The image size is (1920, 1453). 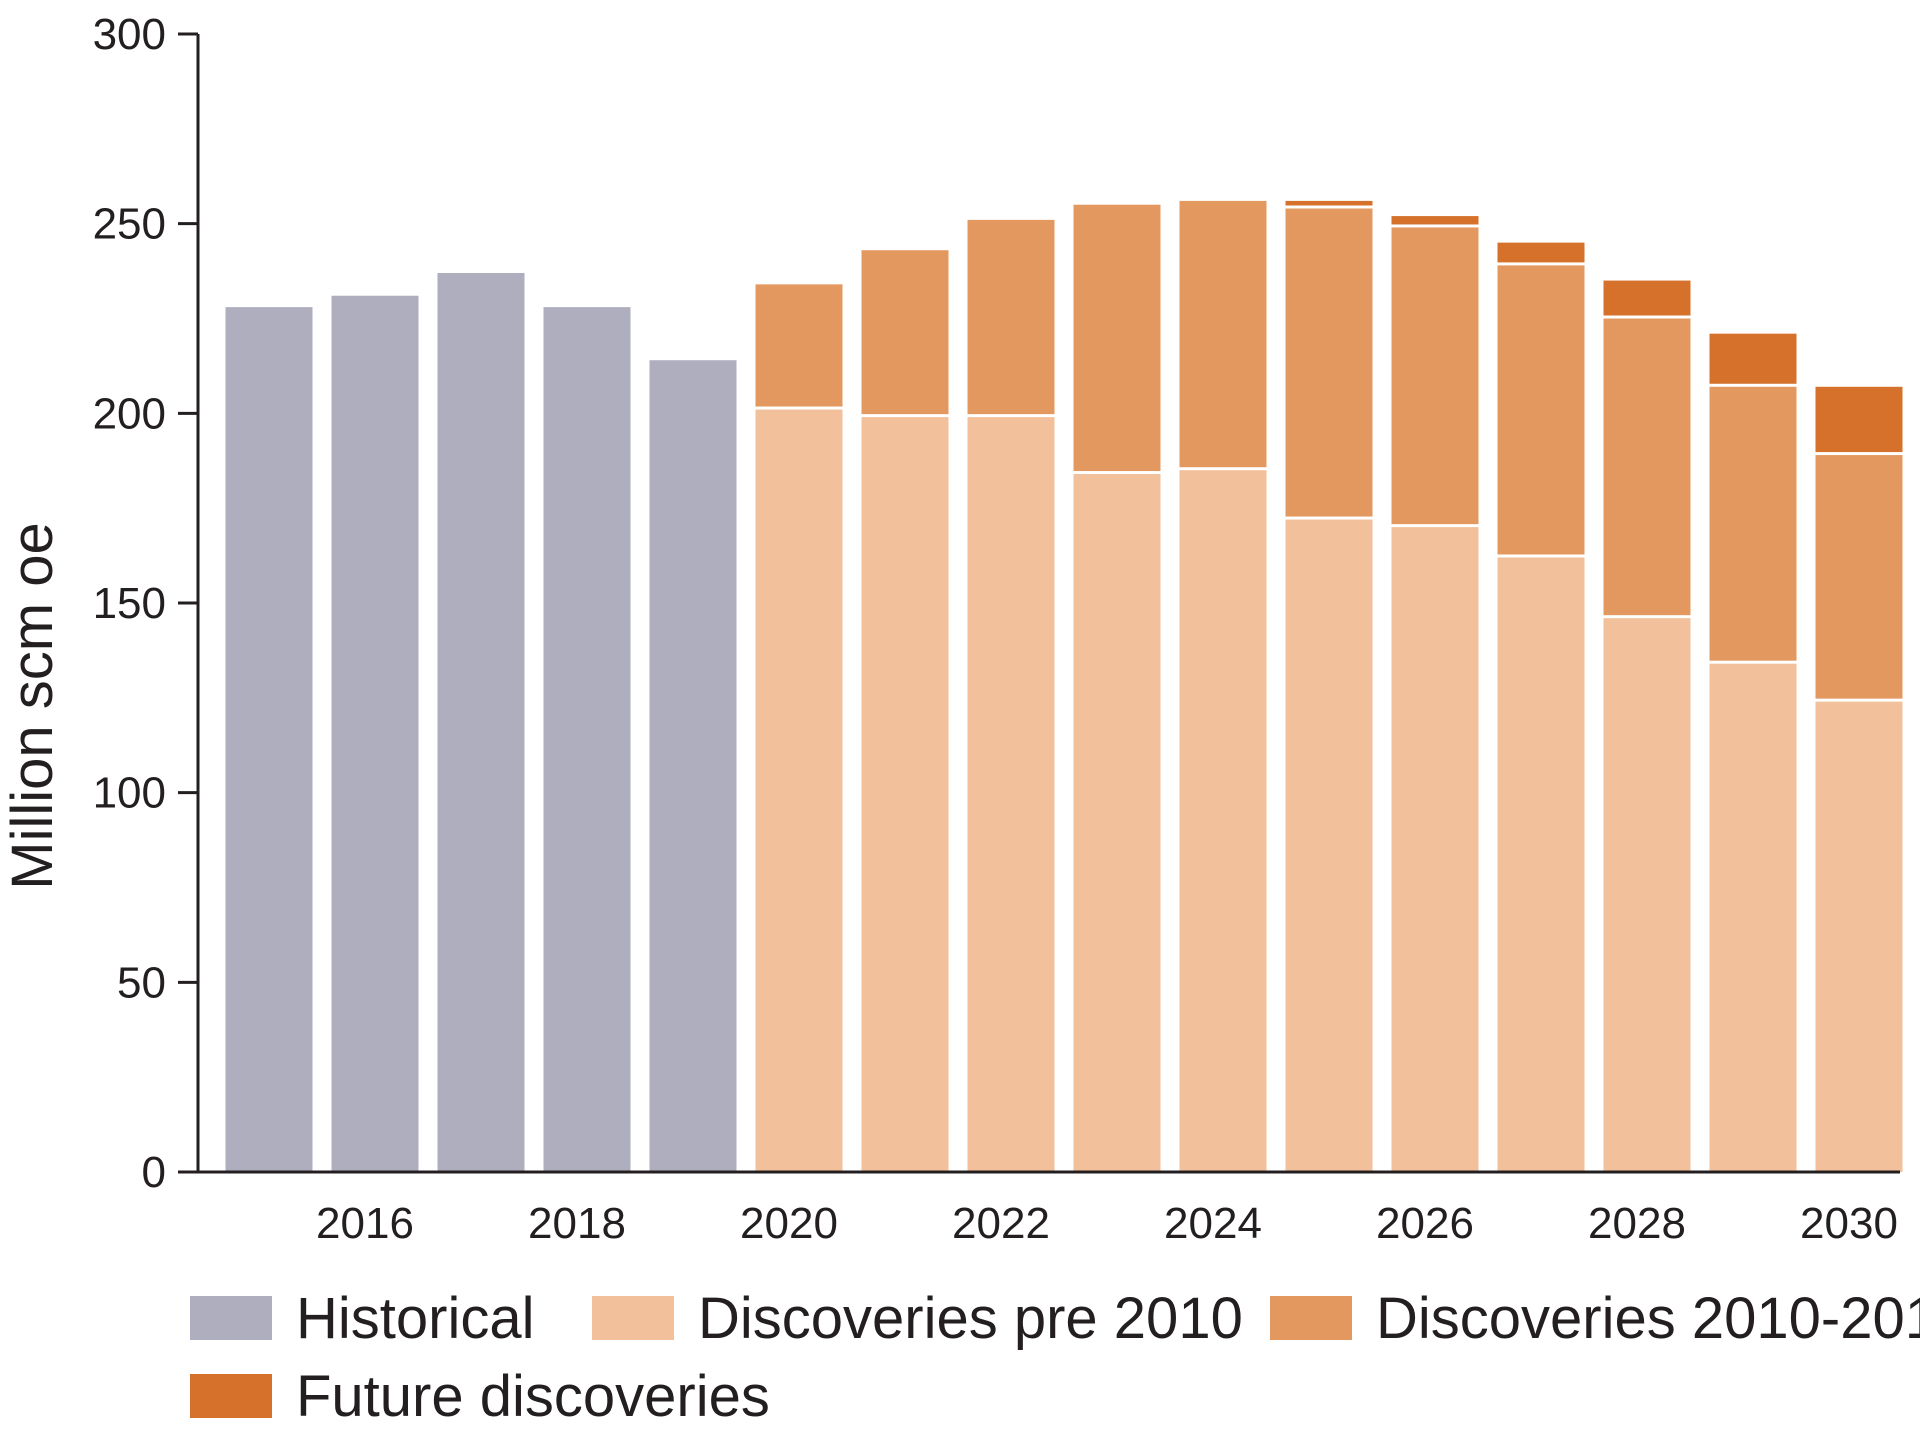 What do you see at coordinates (693, 766) in the screenshot?
I see `bar-historical-2019` at bounding box center [693, 766].